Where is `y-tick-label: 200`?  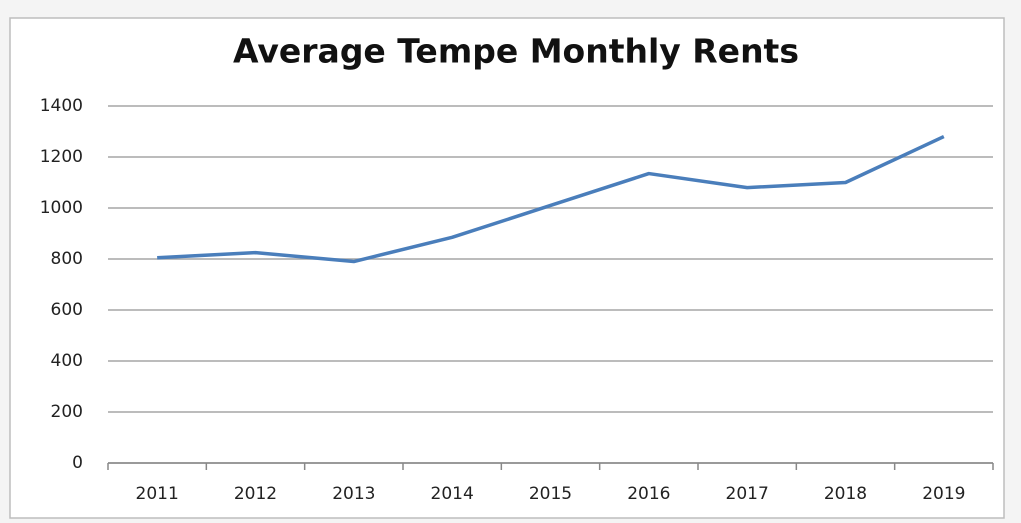 y-tick-label: 200 is located at coordinates (67, 412).